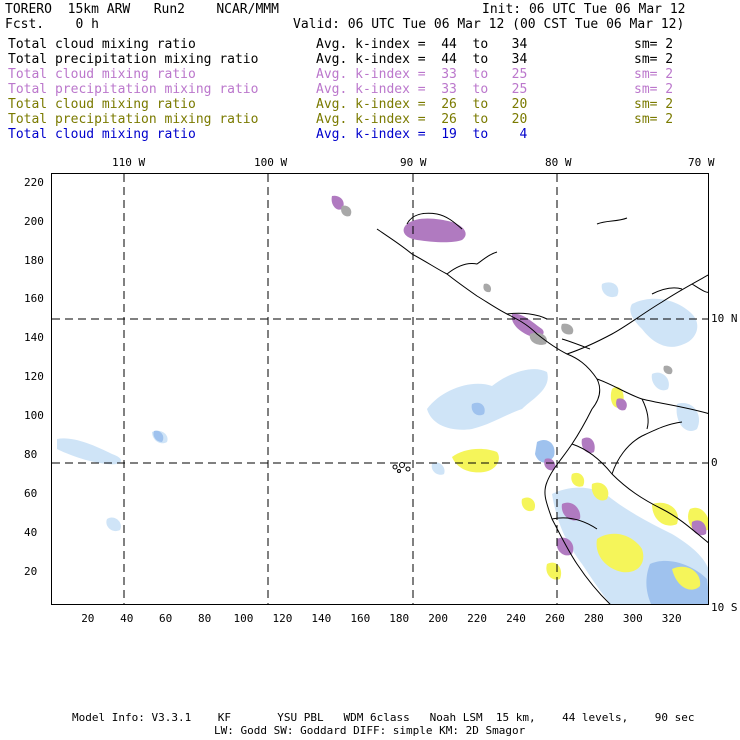  I want to click on x-tick-label: 240, so click(516, 618).